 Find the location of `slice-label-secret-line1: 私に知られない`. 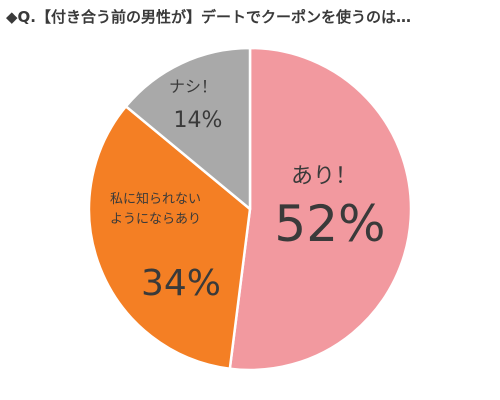

slice-label-secret-line1: 私に知られない is located at coordinates (155, 199).